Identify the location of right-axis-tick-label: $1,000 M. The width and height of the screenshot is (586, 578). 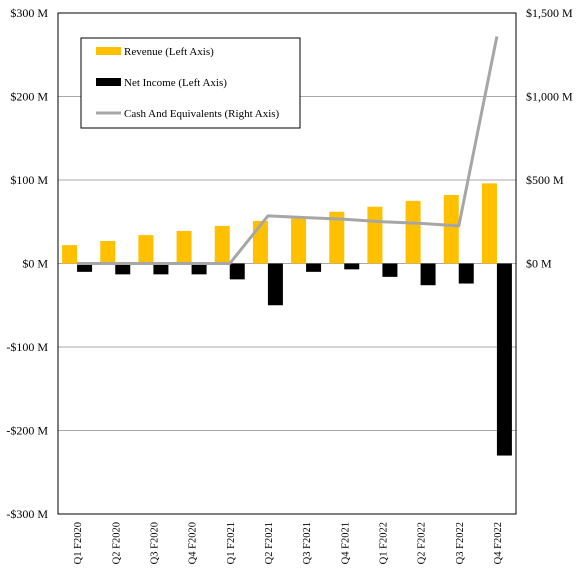
(549, 97).